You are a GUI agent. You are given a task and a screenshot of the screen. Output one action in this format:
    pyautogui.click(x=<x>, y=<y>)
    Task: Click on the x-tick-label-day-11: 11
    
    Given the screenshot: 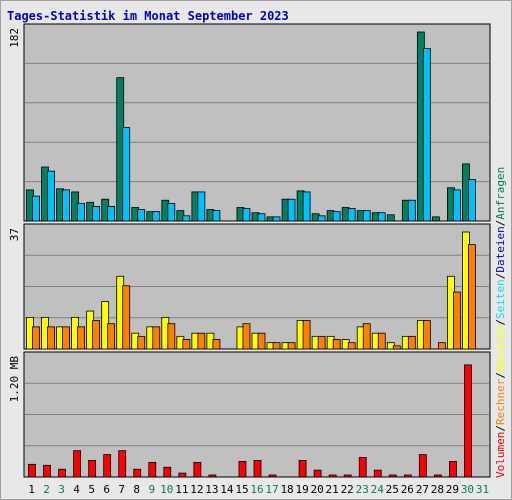 What is the action you would take?
    pyautogui.click(x=181, y=489)
    